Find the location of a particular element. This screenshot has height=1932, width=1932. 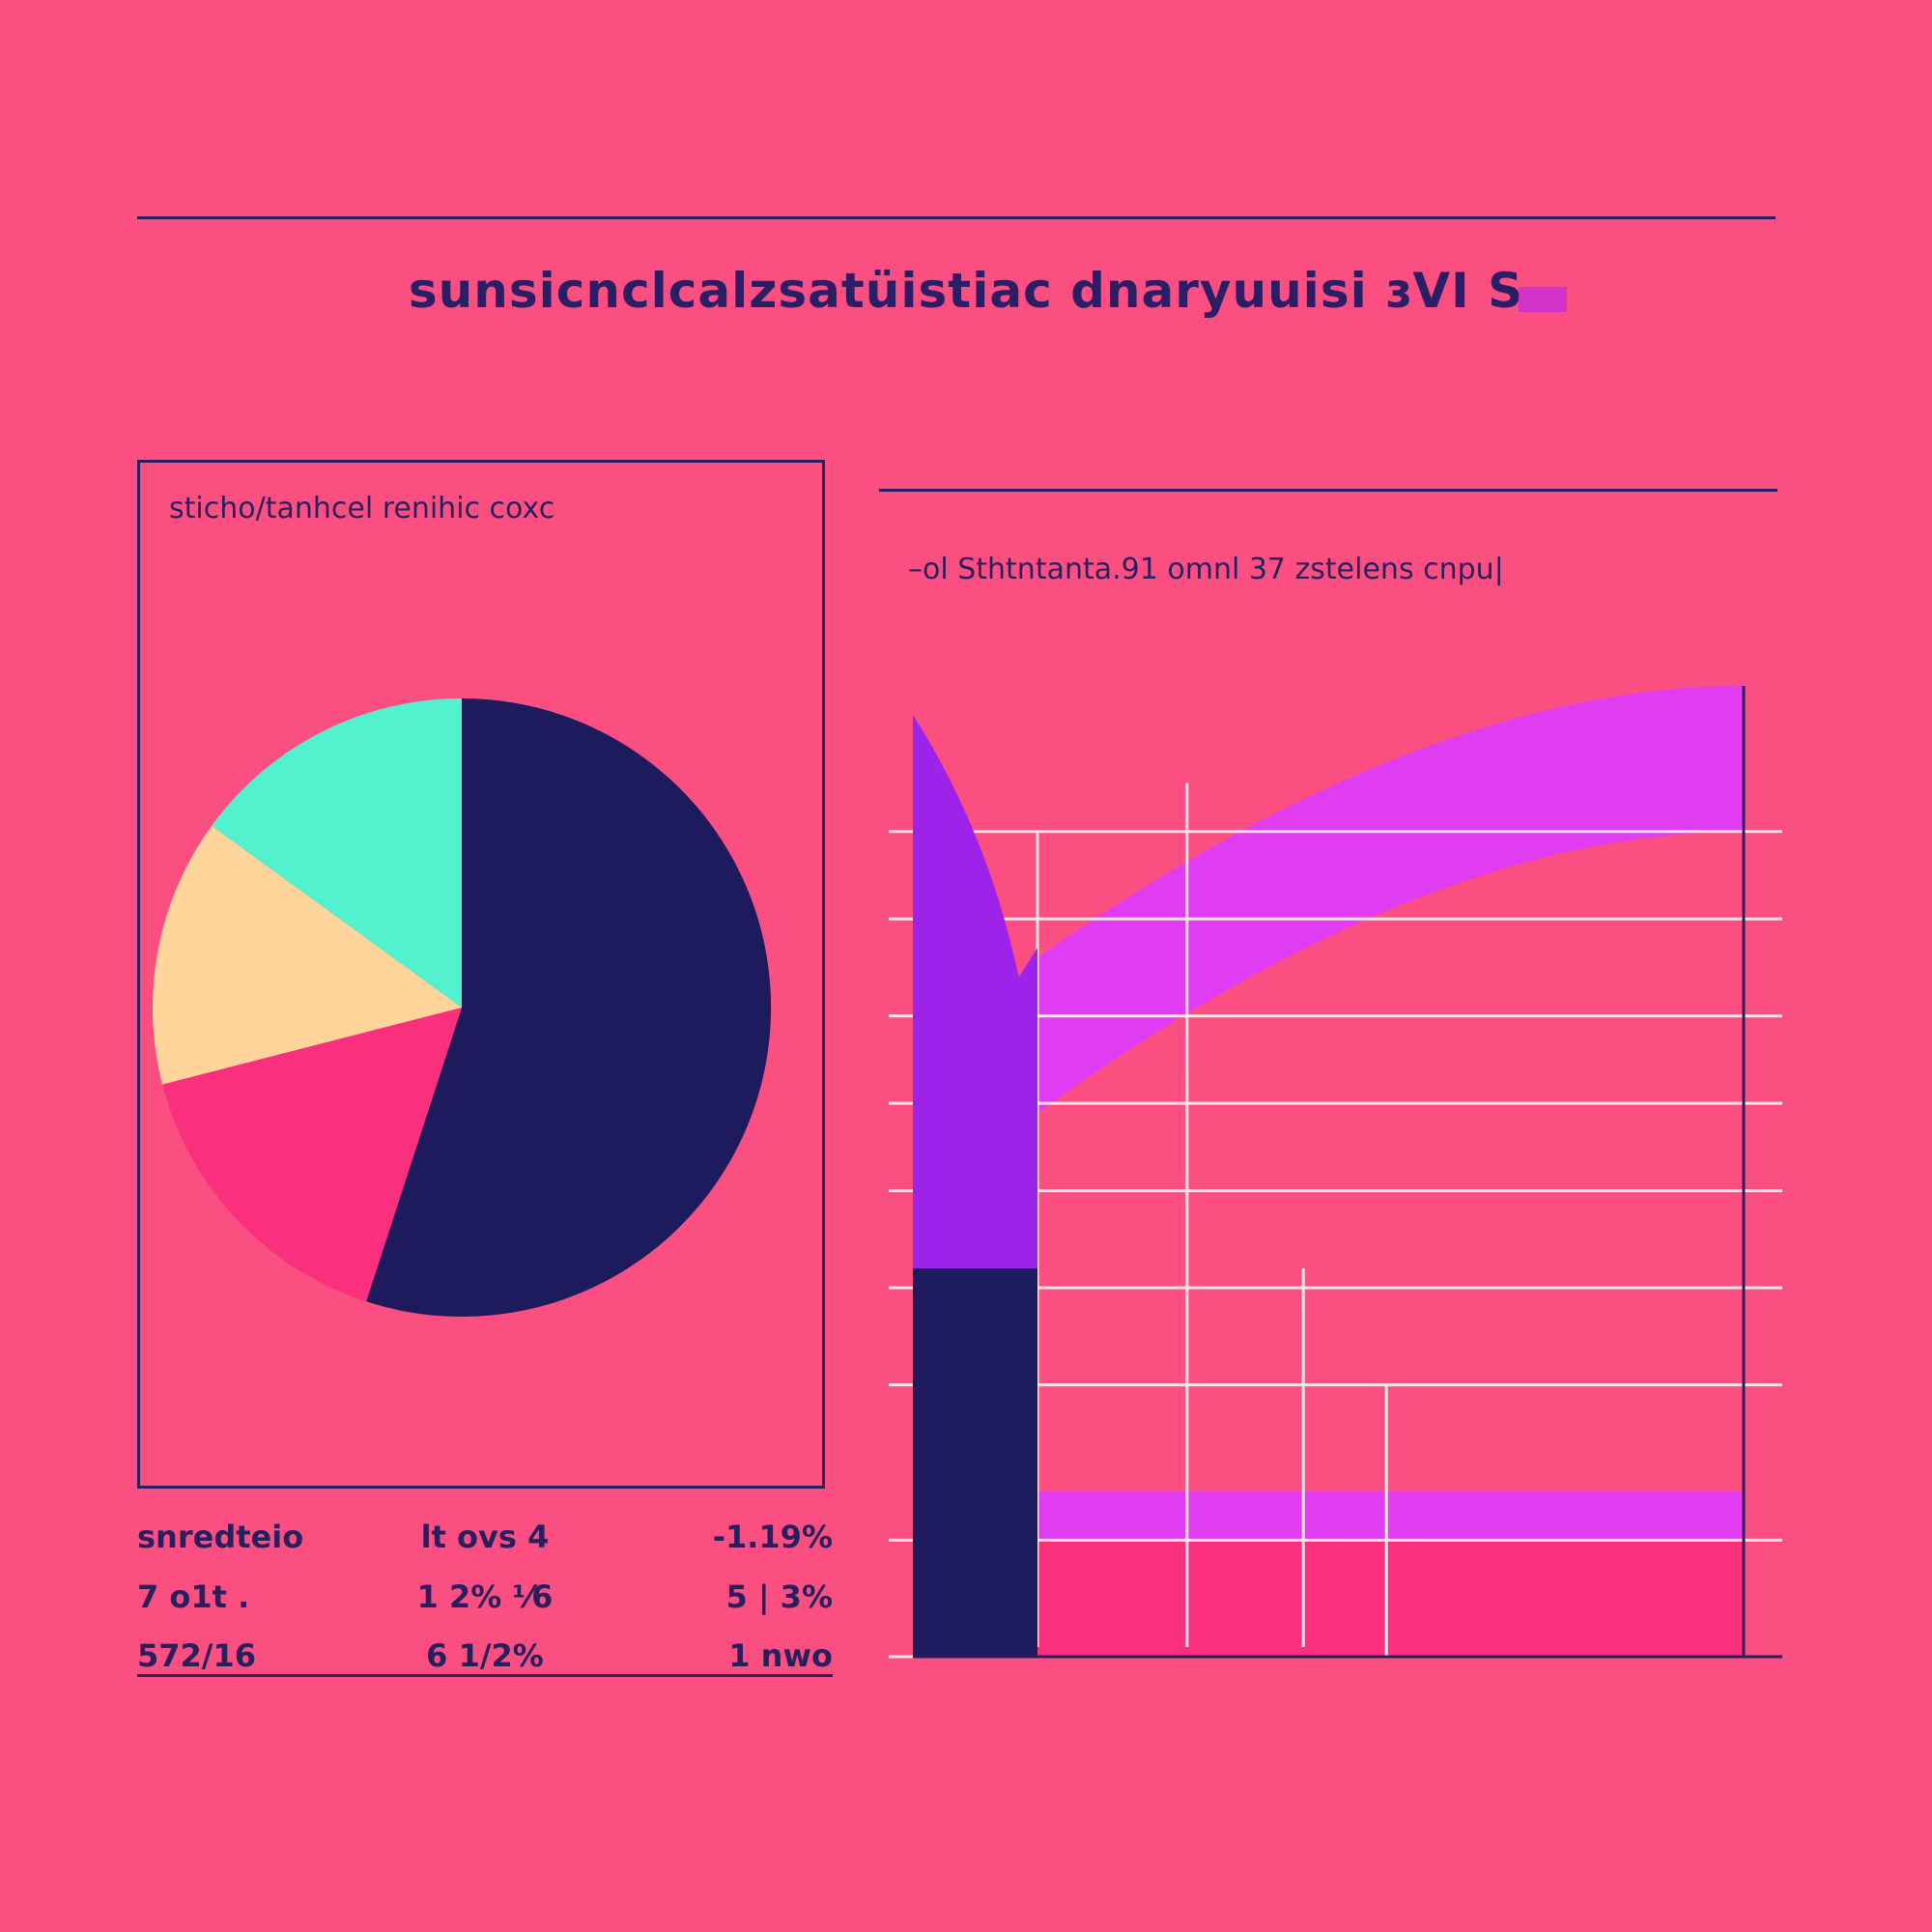

stats-row: 7 o1t . 1 2% ⅟6 5 | 3% is located at coordinates (485, 1597).